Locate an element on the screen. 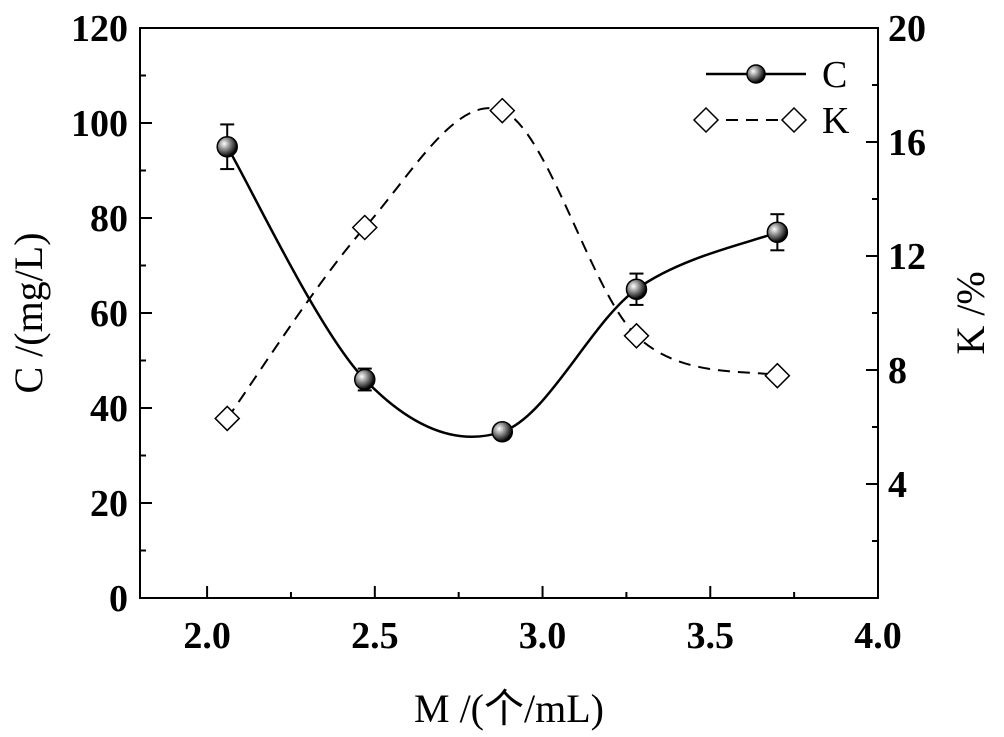  x-tick-label: 3.5 is located at coordinates (711, 636).